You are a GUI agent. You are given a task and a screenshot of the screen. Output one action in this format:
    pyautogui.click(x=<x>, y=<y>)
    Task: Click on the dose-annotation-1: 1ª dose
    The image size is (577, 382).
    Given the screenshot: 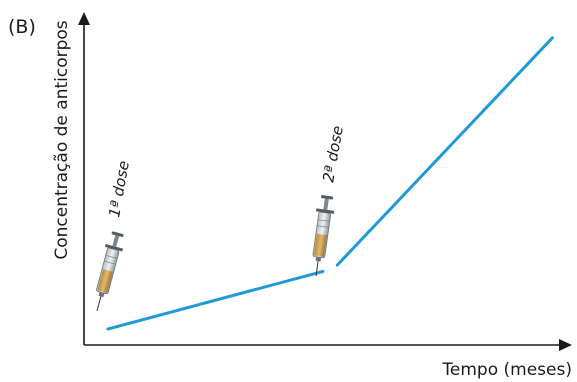 What is the action you would take?
    pyautogui.click(x=119, y=188)
    